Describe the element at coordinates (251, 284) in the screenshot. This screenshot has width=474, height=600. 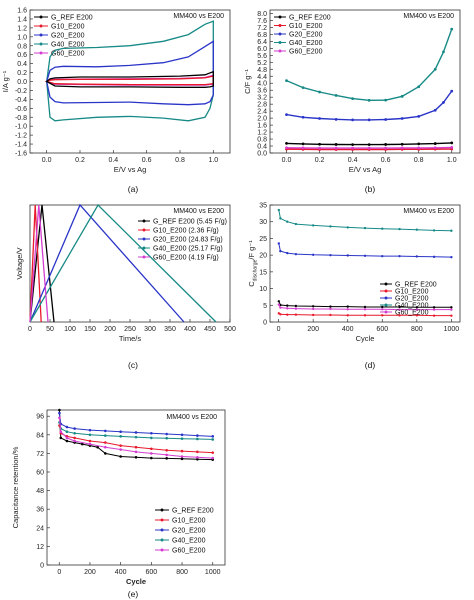
I see `y-axis-label-main: C` at that location.